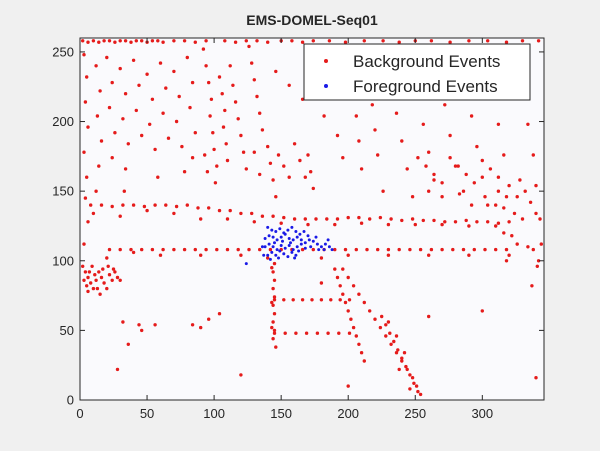 Image resolution: width=600 pixels, height=451 pixels. I want to click on y-tick-label: 100, so click(63, 260).